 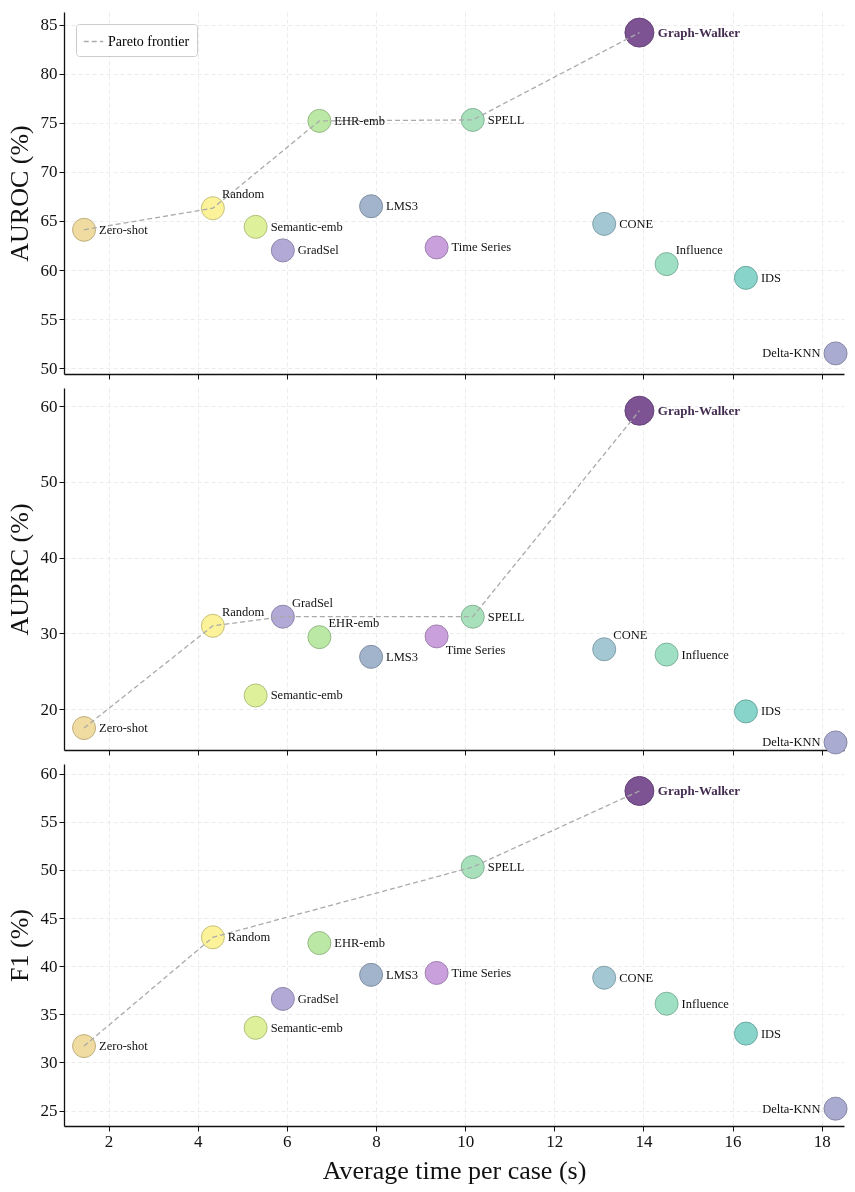 I want to click on x-tick-label: 16, so click(x=733, y=1141).